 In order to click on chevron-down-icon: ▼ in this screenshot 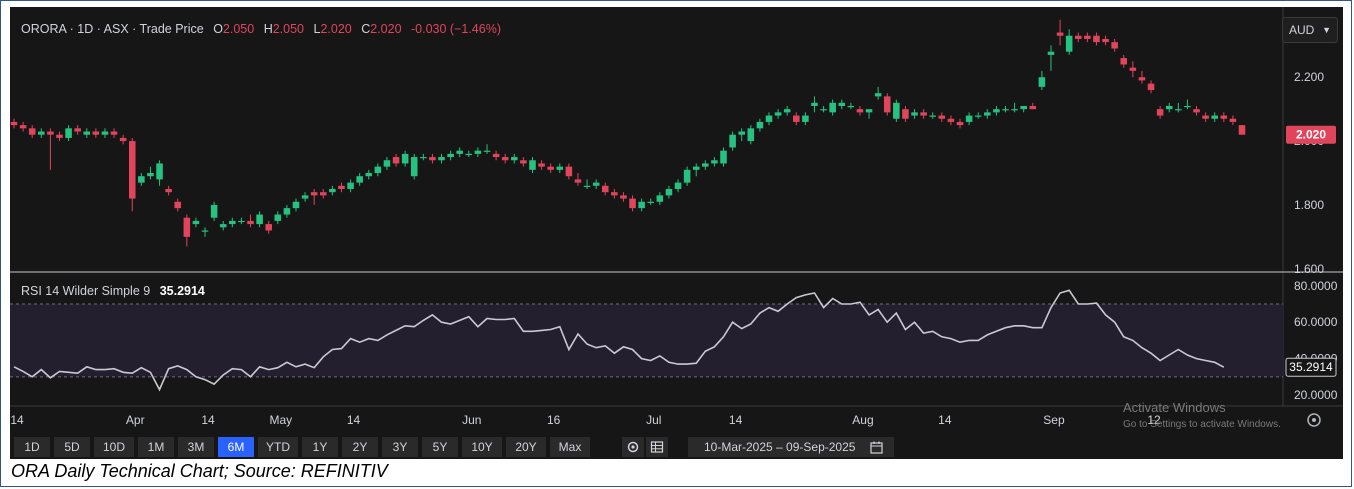, I will do `click(1326, 30)`.